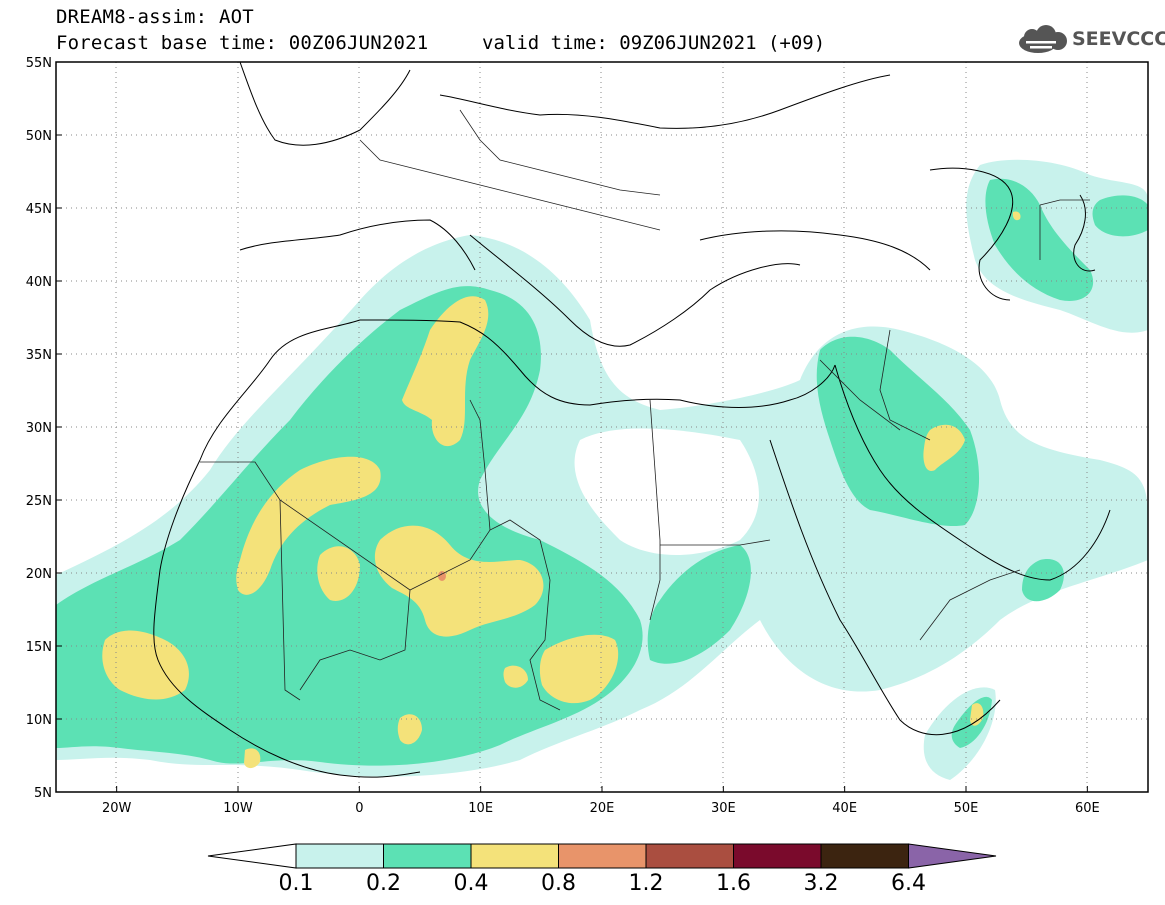 The height and width of the screenshot is (905, 1165). What do you see at coordinates (844, 808) in the screenshot?
I see `lon-tick-label: 40E` at bounding box center [844, 808].